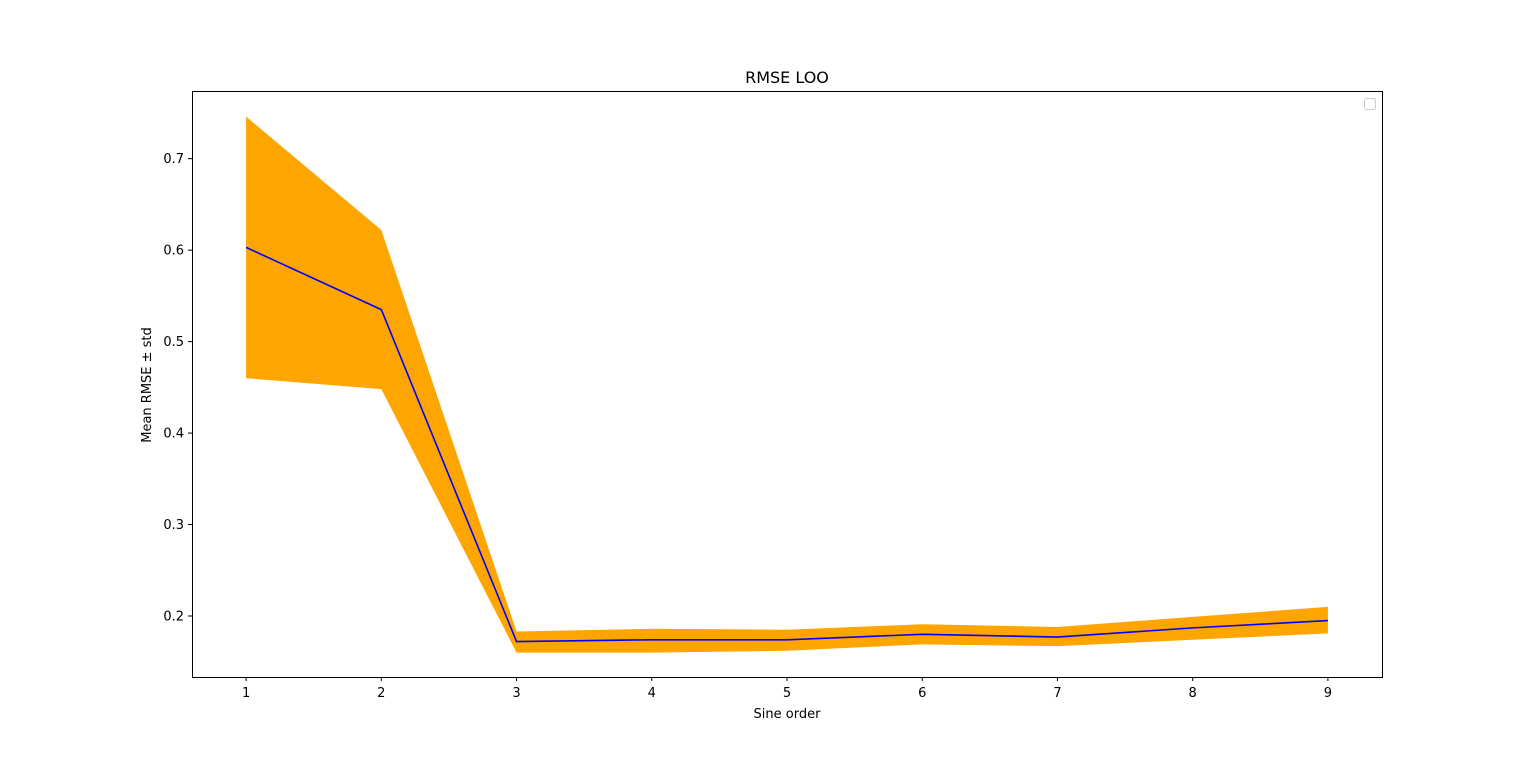 This screenshot has height=761, width=1536. Describe the element at coordinates (788, 714) in the screenshot. I see `x-axis-label: Sine order` at that location.